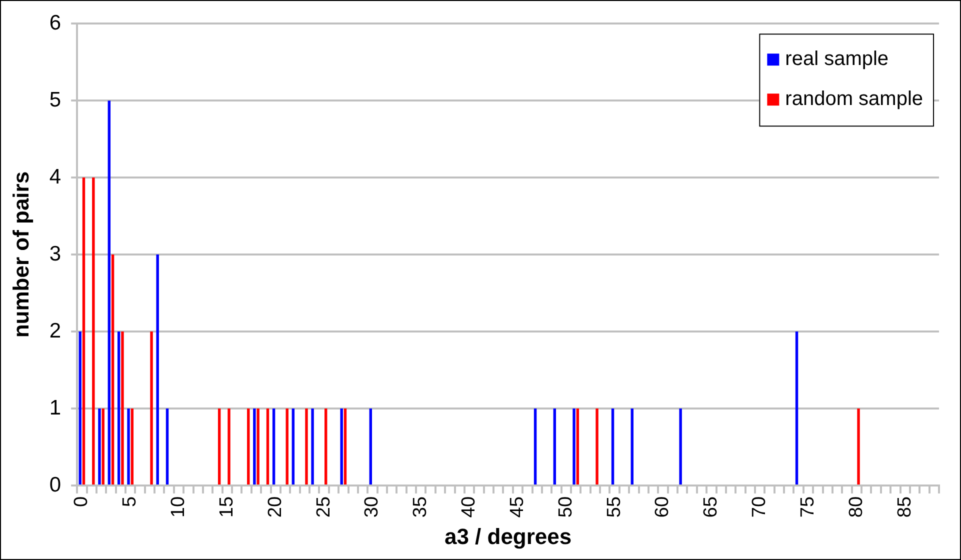  I want to click on x-tick-label: 65, so click(711, 507).